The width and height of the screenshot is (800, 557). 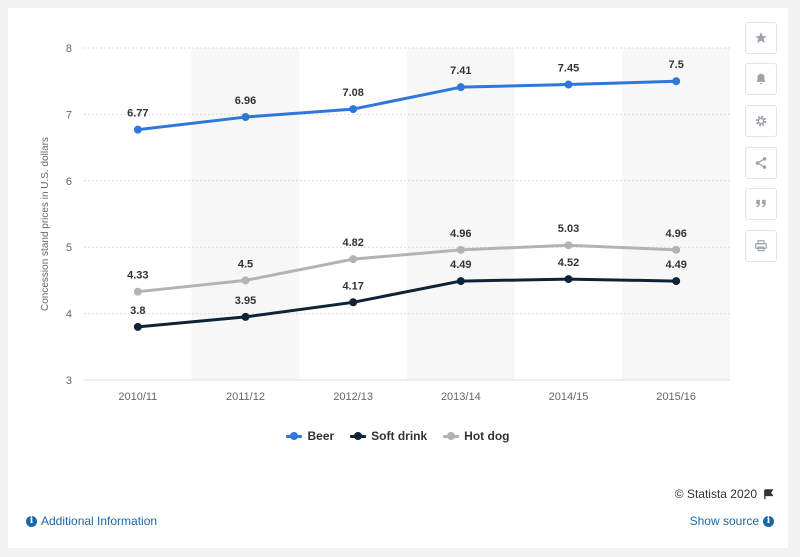 I want to click on legend-item-hot-dog: Hot dog, so click(x=476, y=436).